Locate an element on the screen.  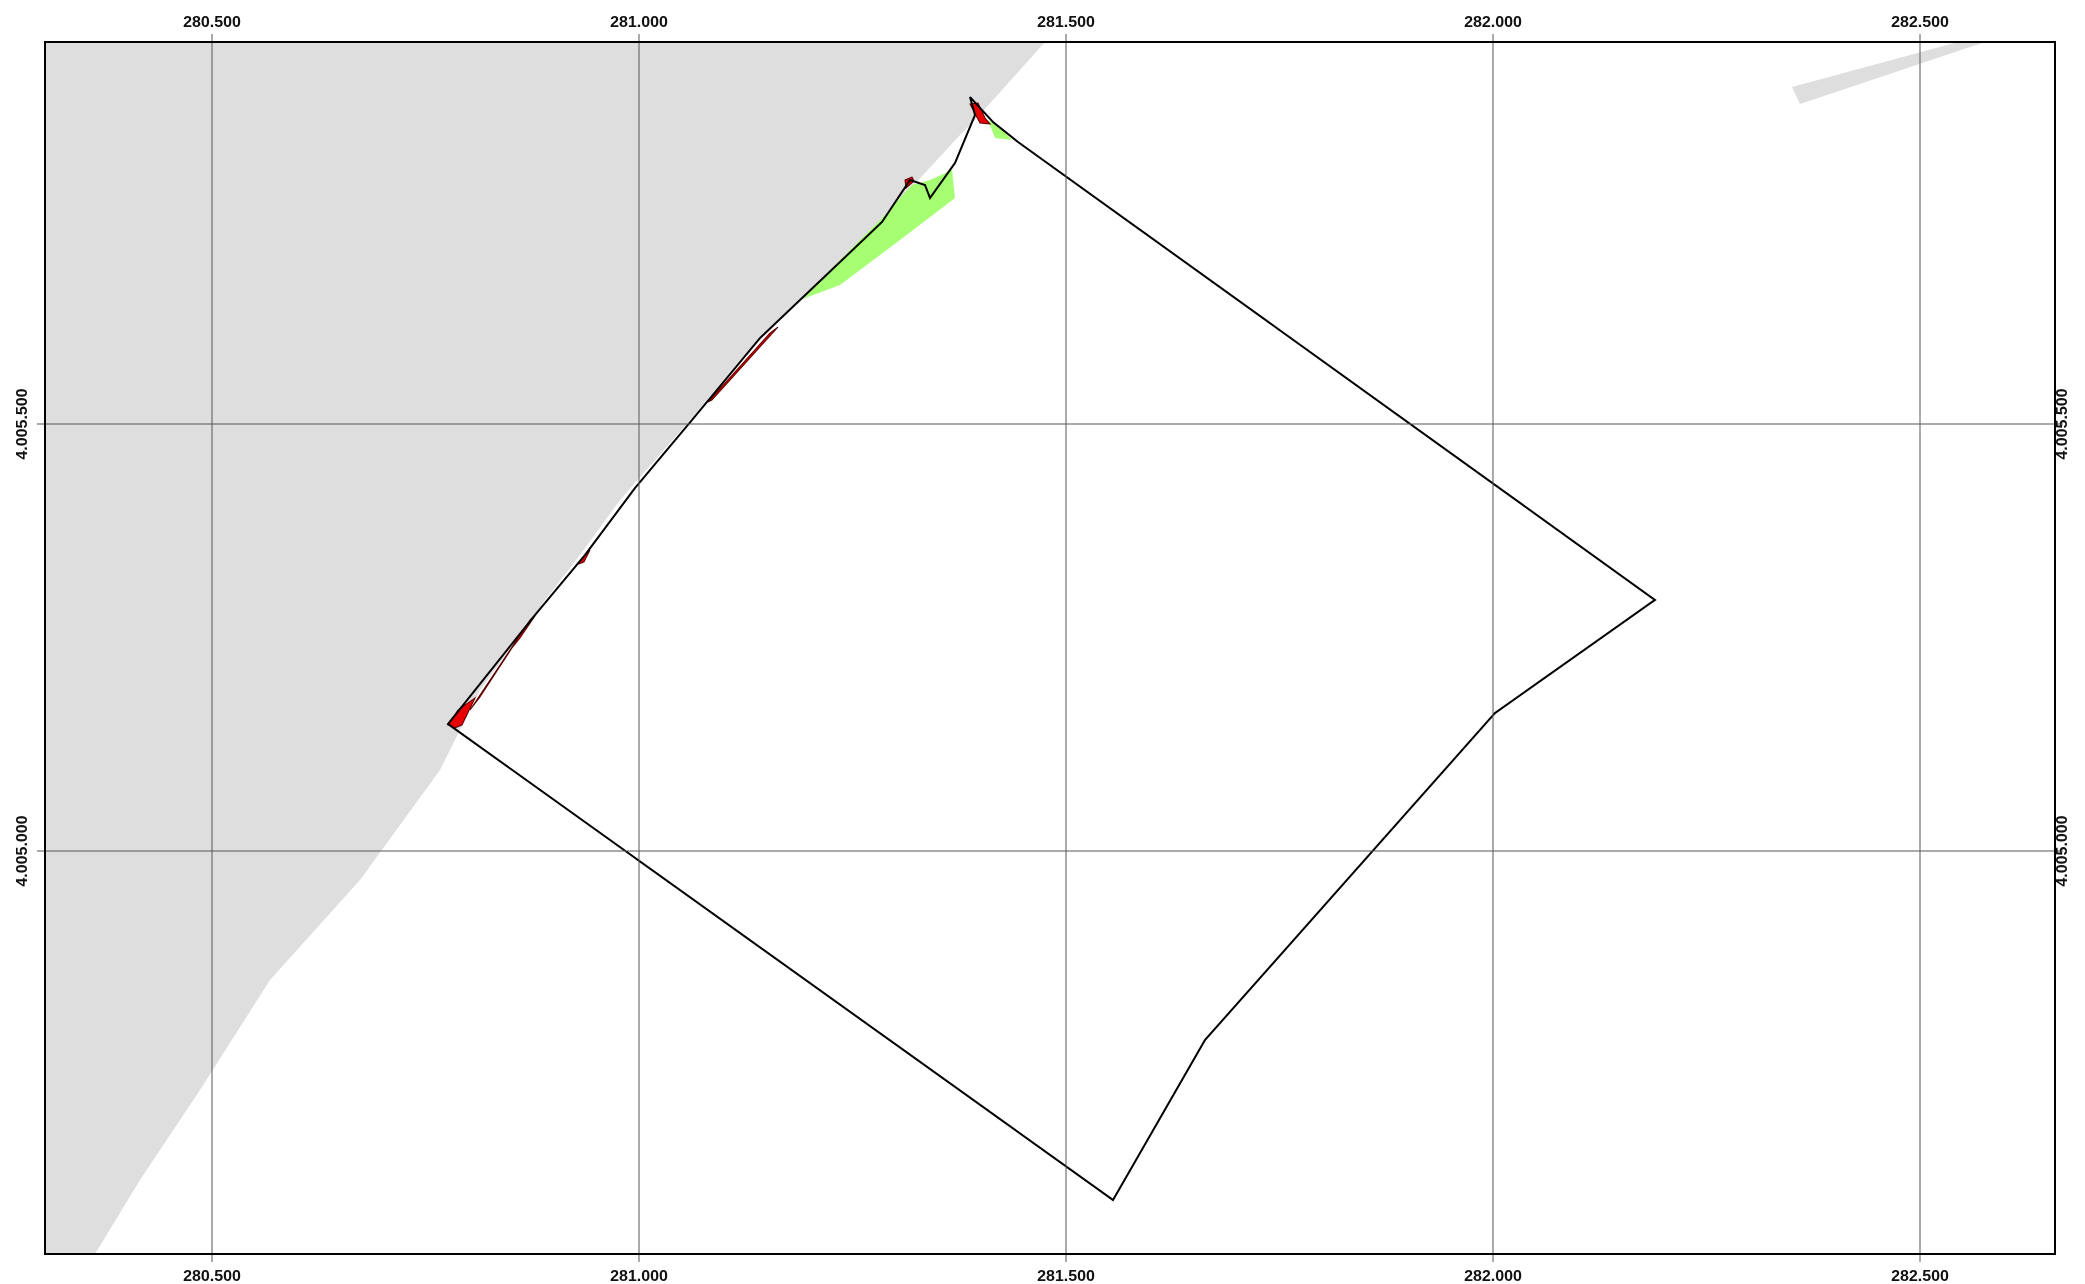
x-tick-label-bottom: 282.000 is located at coordinates (1493, 1276).